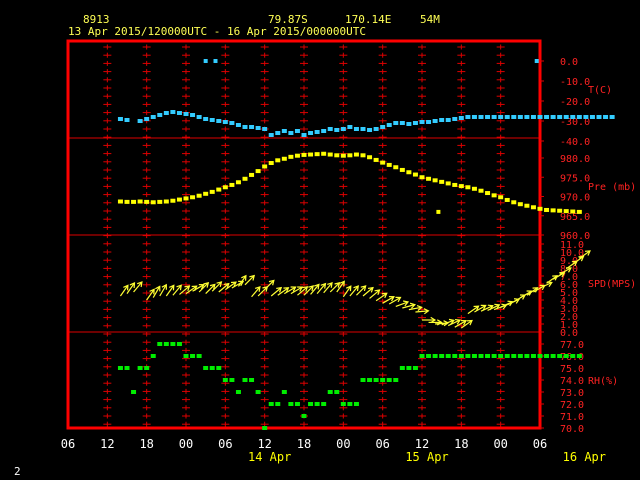 The image size is (640, 480). Describe the element at coordinates (569, 309) in the screenshot. I see `y-tick-label: 3.0` at that location.